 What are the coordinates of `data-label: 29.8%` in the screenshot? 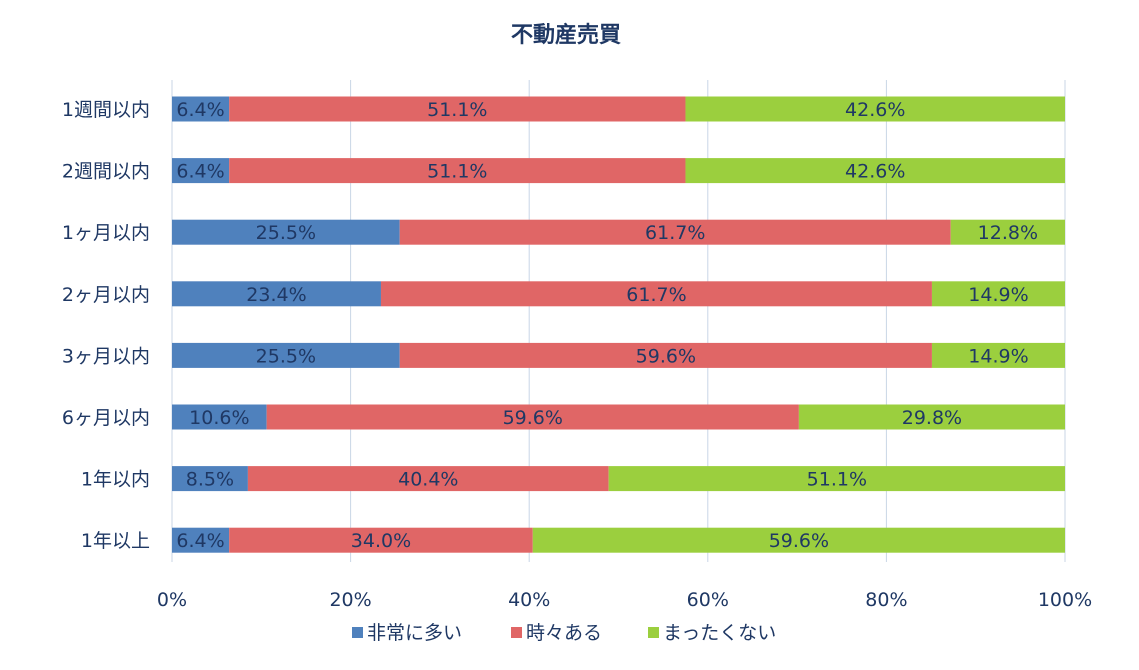 It's located at (932, 418).